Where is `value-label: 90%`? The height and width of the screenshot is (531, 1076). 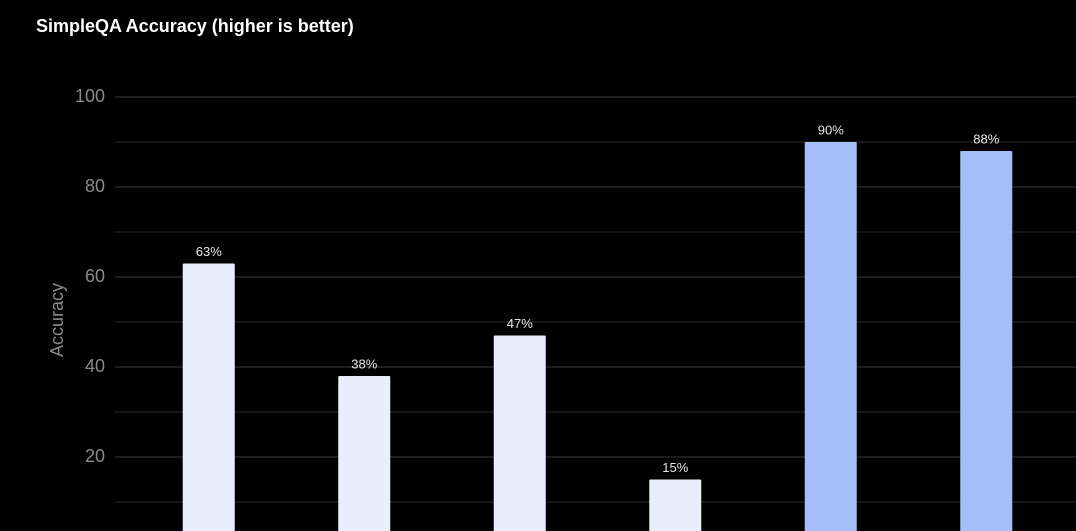 value-label: 90% is located at coordinates (831, 129).